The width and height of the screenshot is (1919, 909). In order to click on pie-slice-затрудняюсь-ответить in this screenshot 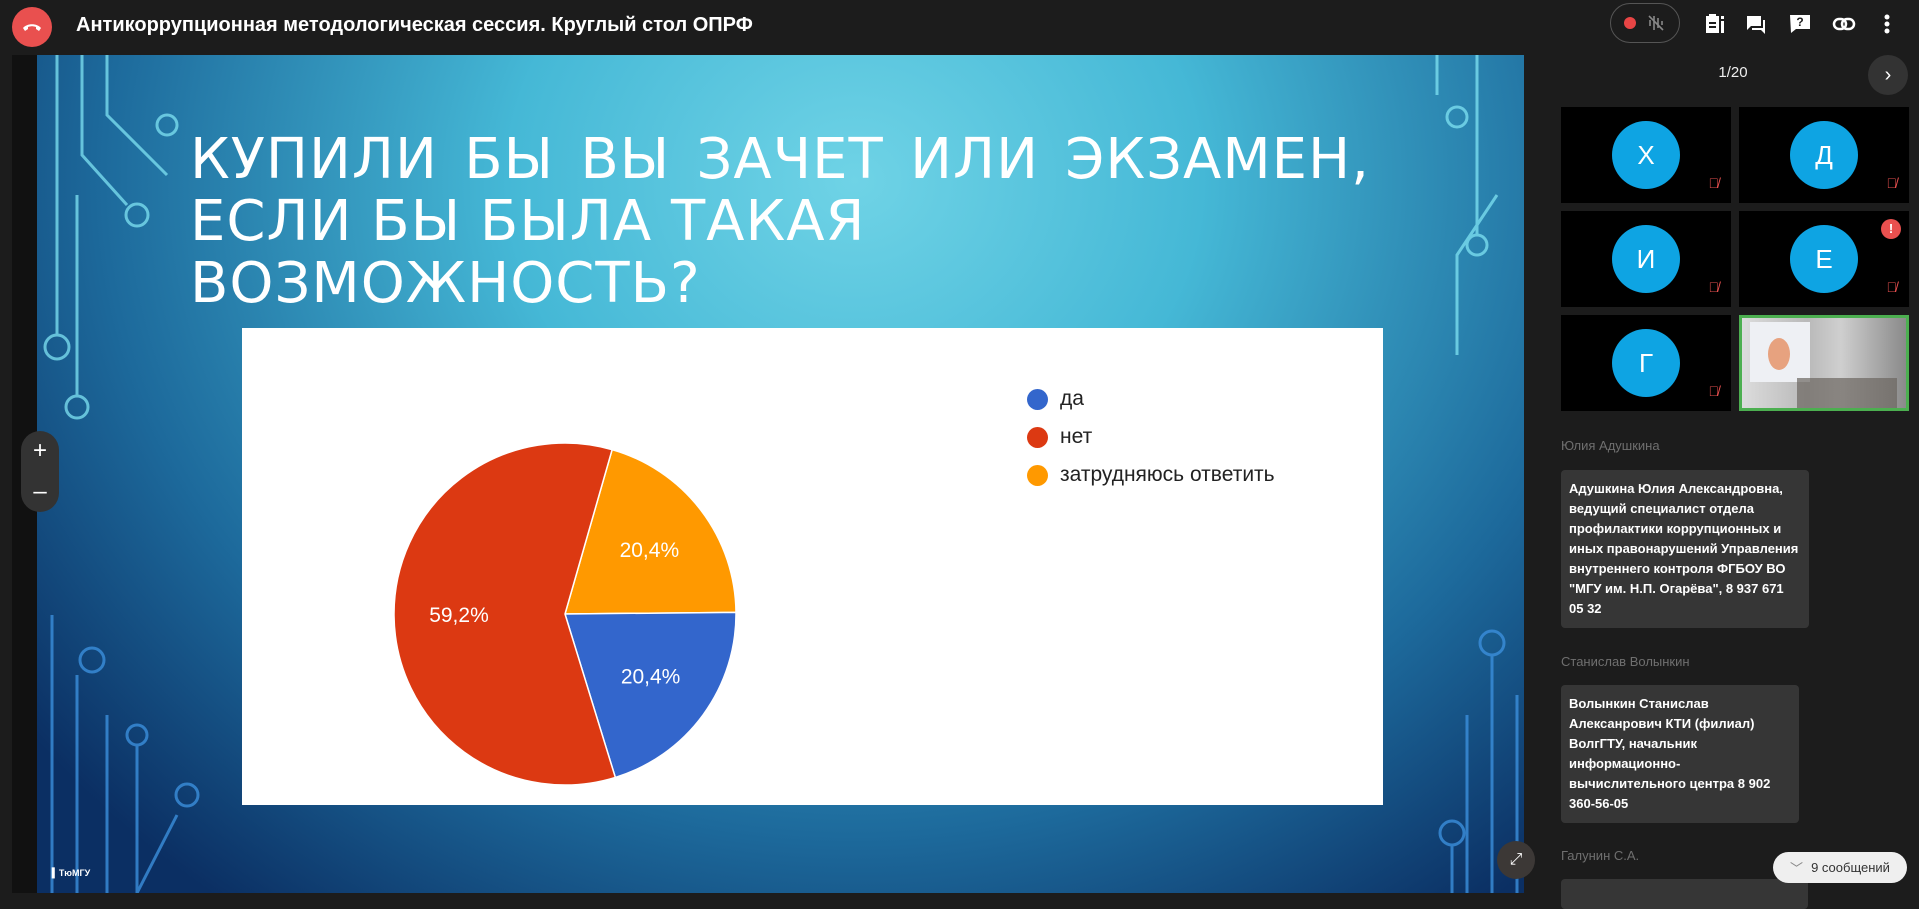, I will do `click(650, 531)`.